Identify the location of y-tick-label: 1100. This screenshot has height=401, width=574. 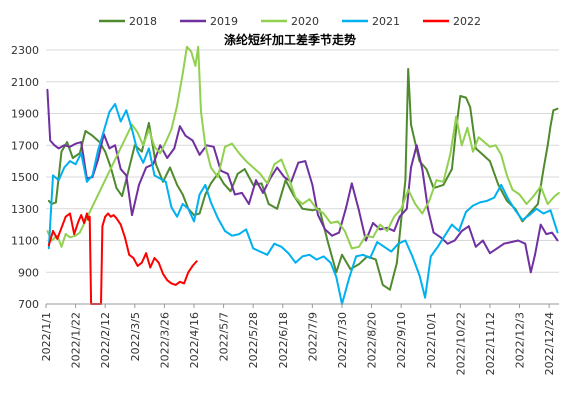
(25, 241).